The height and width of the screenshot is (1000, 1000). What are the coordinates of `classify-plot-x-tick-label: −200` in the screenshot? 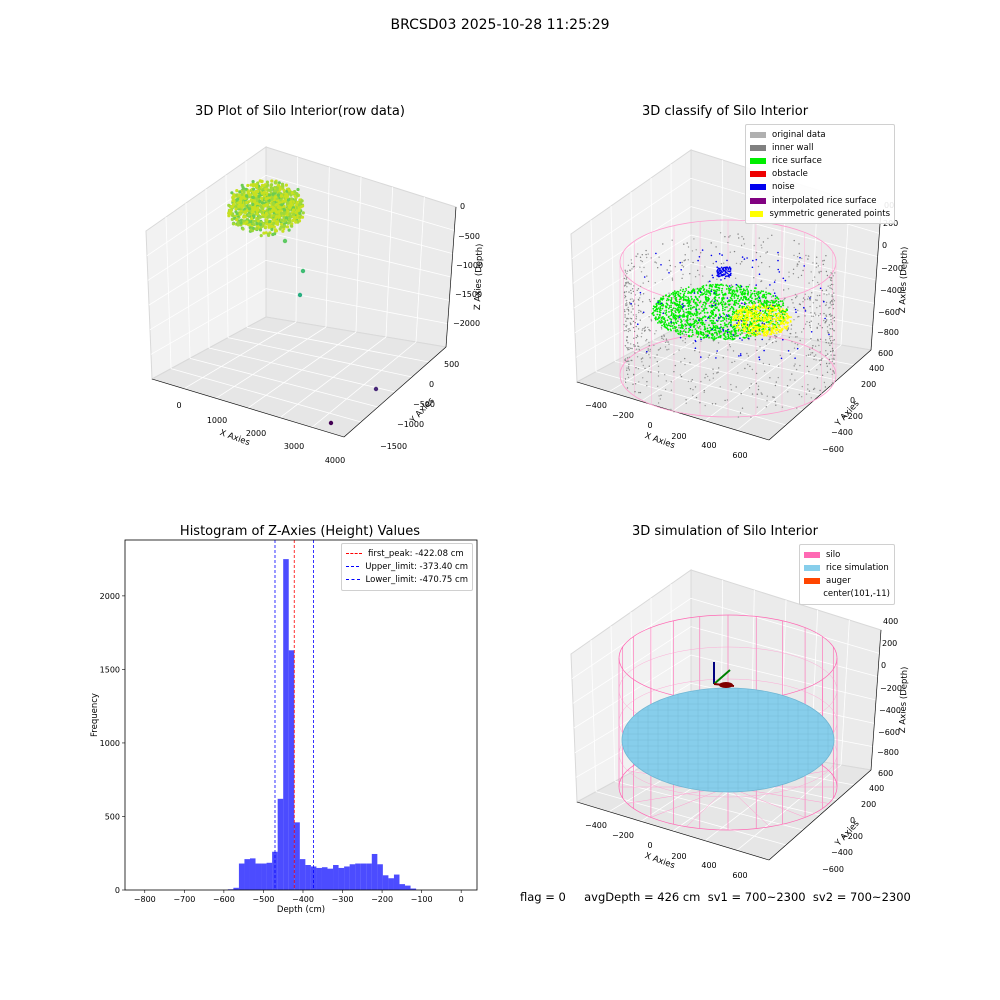 It's located at (623, 415).